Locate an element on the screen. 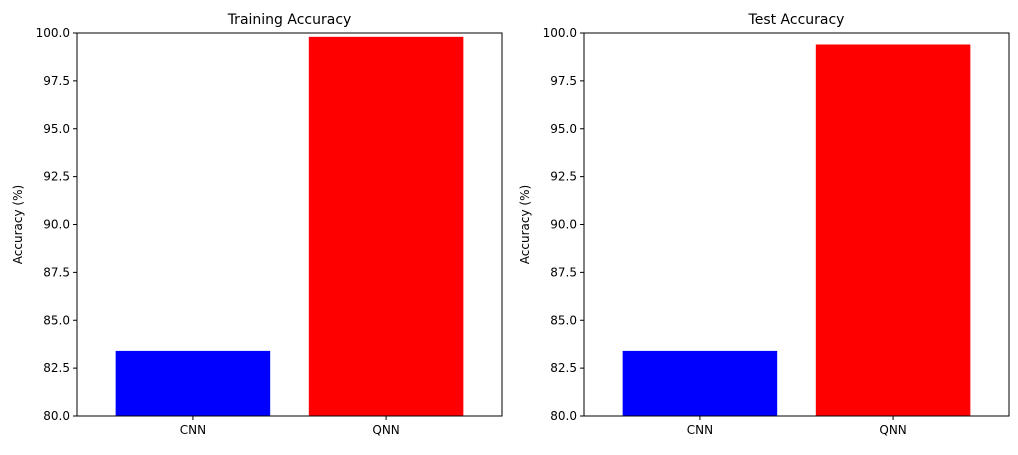 This screenshot has height=455, width=1018. chart-title: Training Accuracy is located at coordinates (289, 20).